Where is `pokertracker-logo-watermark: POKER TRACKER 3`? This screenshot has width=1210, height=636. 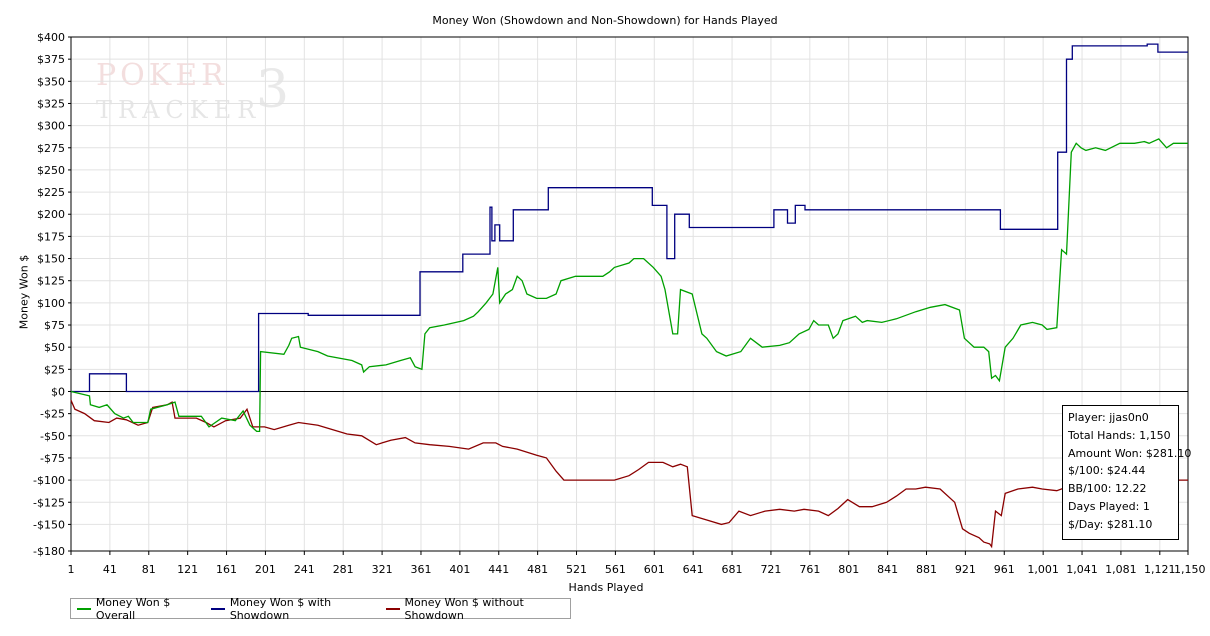
pokertracker-logo-watermark: POKER TRACKER 3 is located at coordinates (196, 94).